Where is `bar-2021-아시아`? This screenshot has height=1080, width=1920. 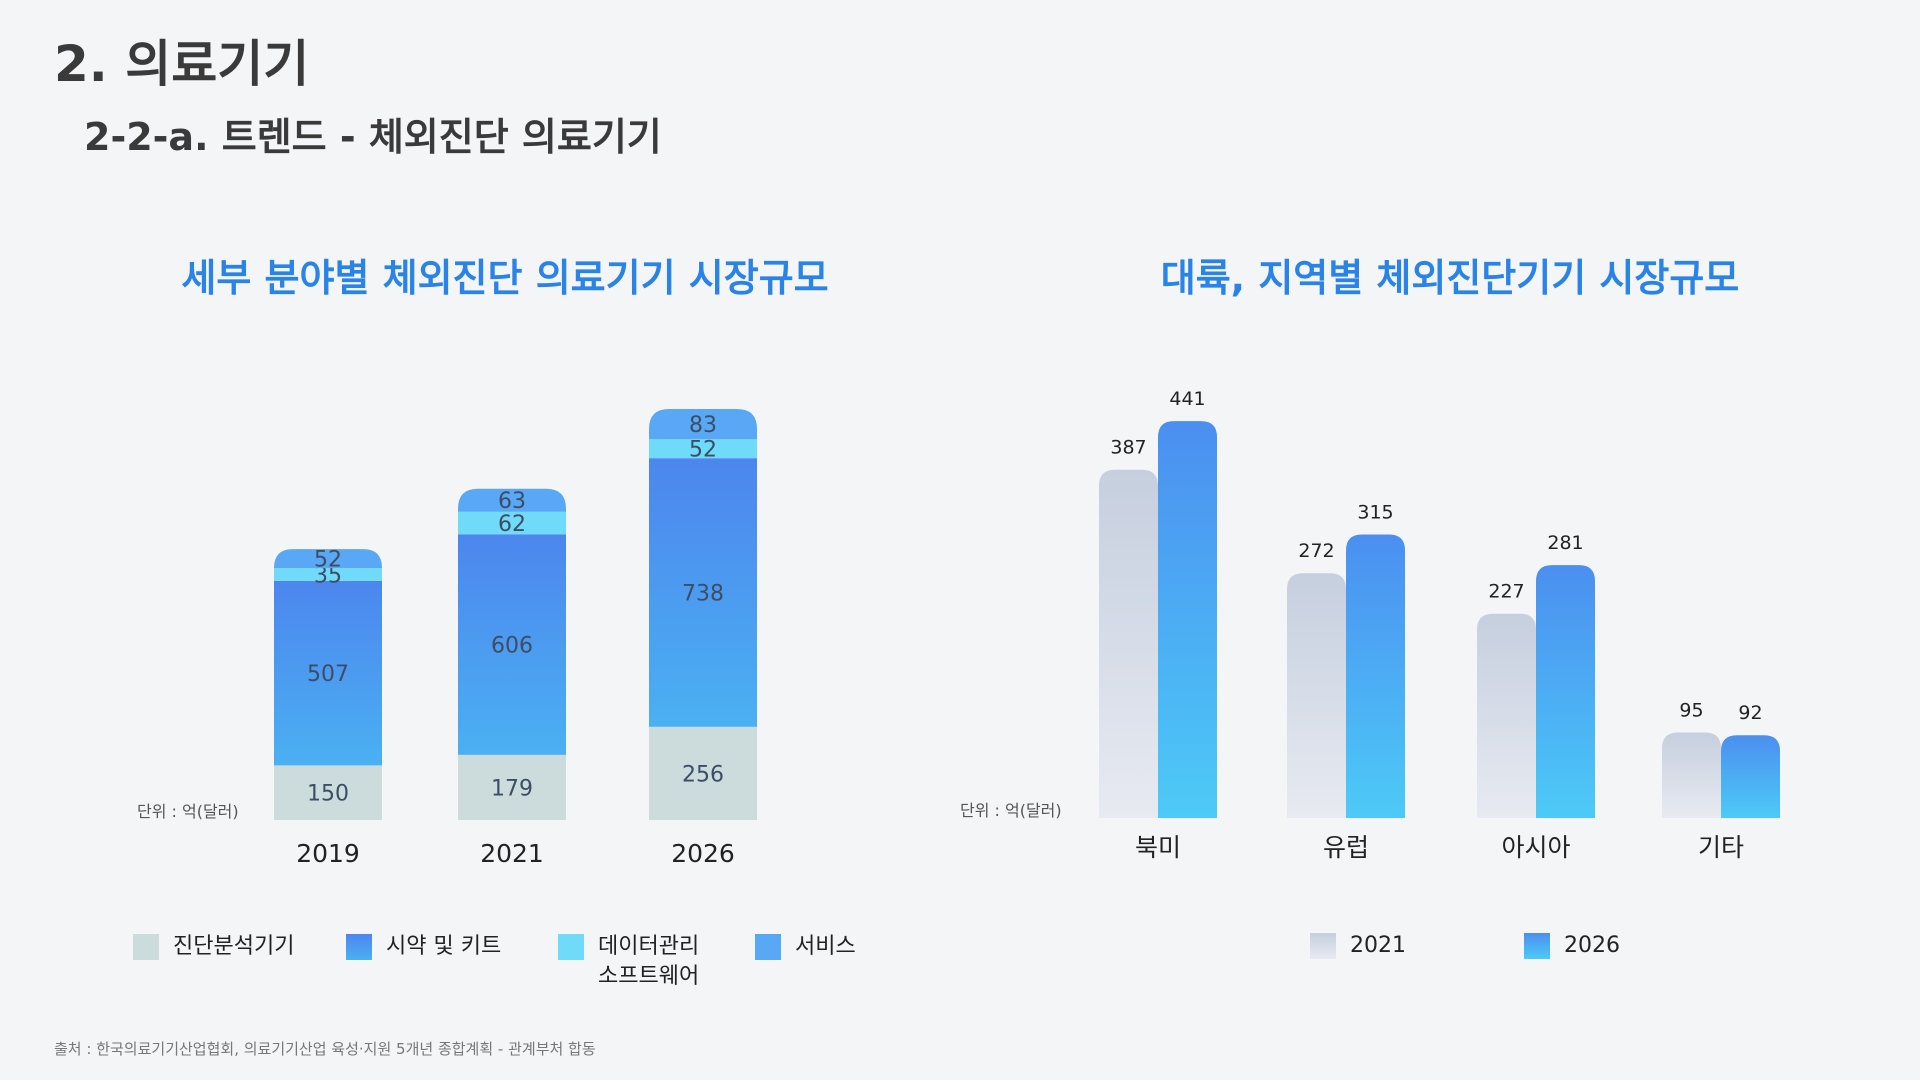 bar-2021-아시아 is located at coordinates (1506, 715).